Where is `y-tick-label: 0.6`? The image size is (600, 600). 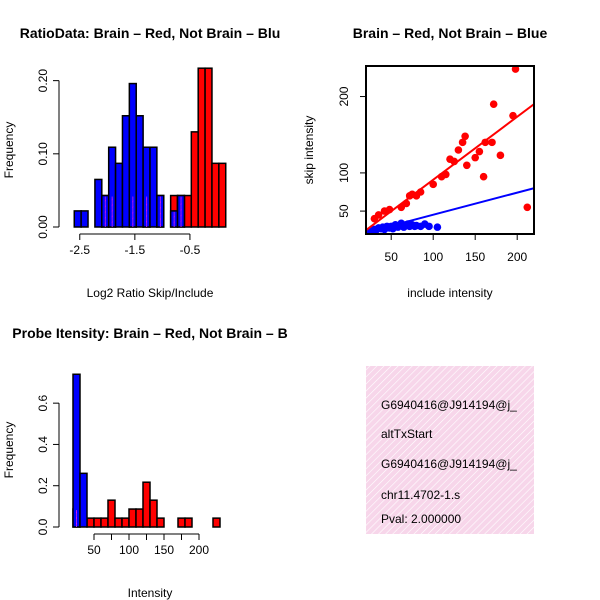
y-tick-label: 0.6 is located at coordinates (43, 402).